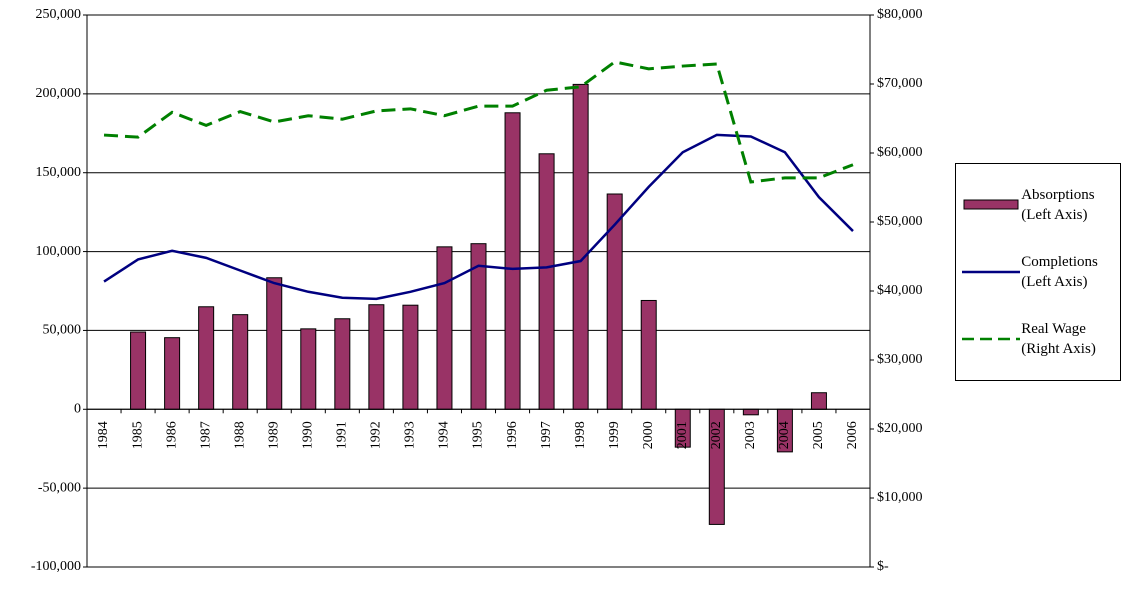  I want to click on y-tick-label: 200,000, so click(59, 93).